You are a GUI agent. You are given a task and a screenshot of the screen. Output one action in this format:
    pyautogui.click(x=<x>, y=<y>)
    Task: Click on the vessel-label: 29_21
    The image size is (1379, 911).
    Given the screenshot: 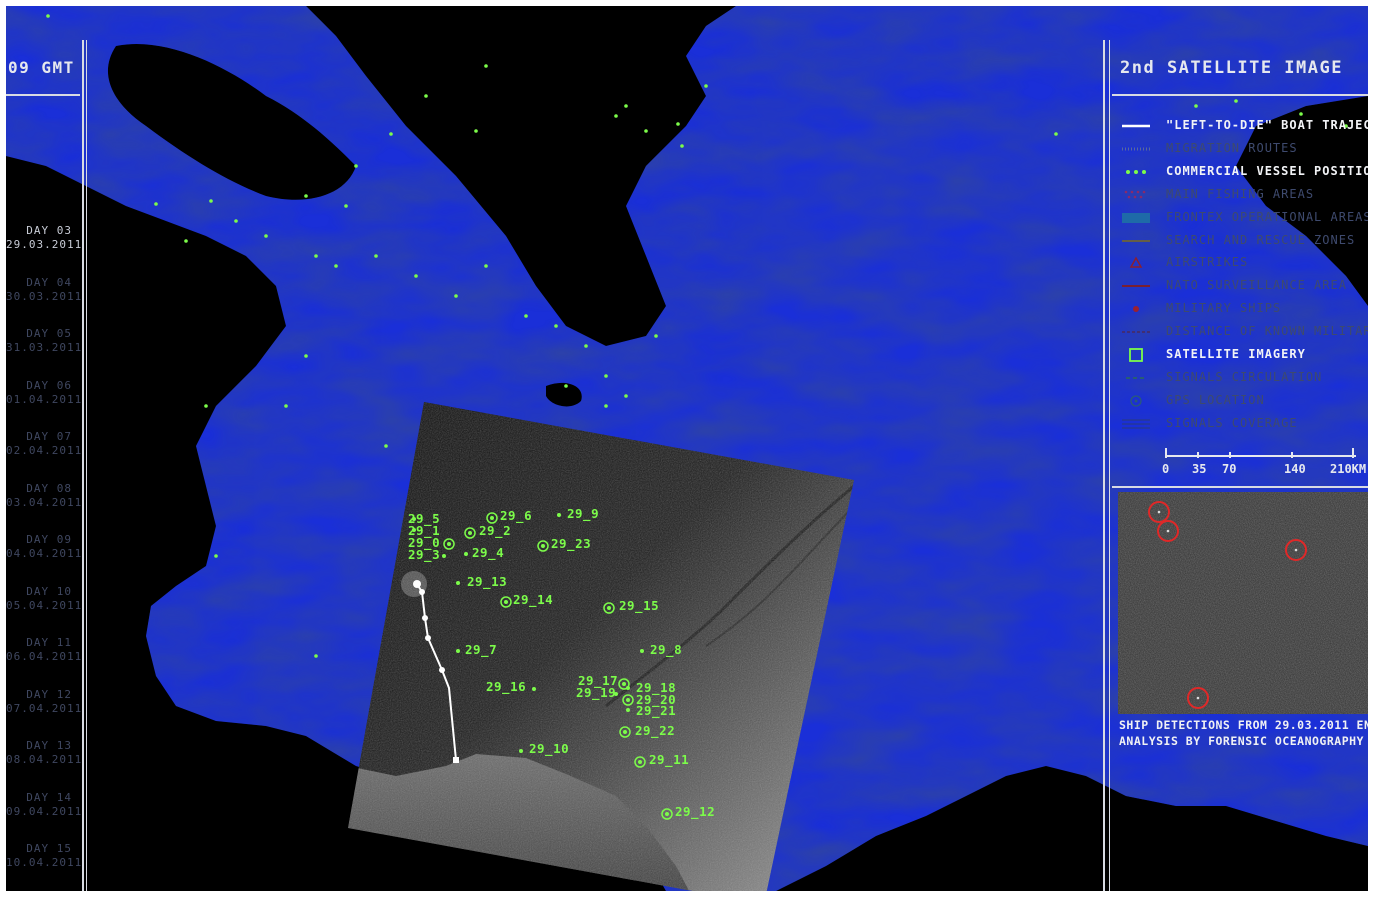 What is the action you would take?
    pyautogui.click(x=656, y=710)
    